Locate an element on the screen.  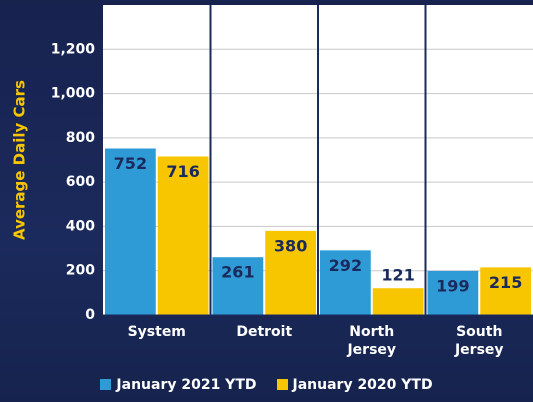
y-axis-label: Average Daily Cars is located at coordinates (20, 160).